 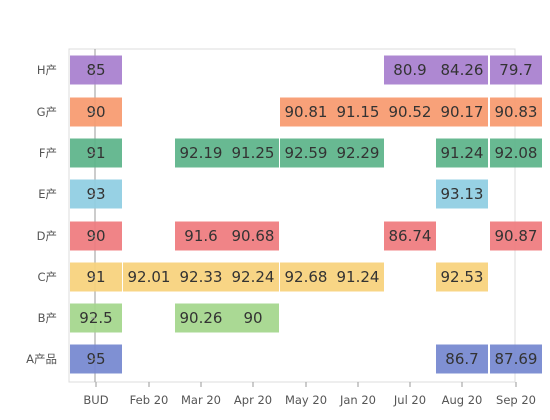 I want to click on cell-value-label: 92.08, so click(x=516, y=153).